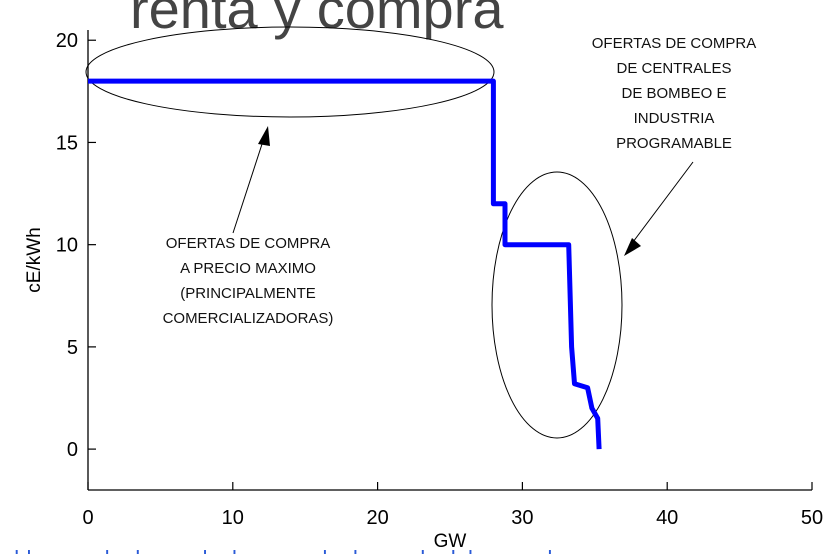  I want to click on left-annotation-line: COMERCIALIZADORAS), so click(248, 318).